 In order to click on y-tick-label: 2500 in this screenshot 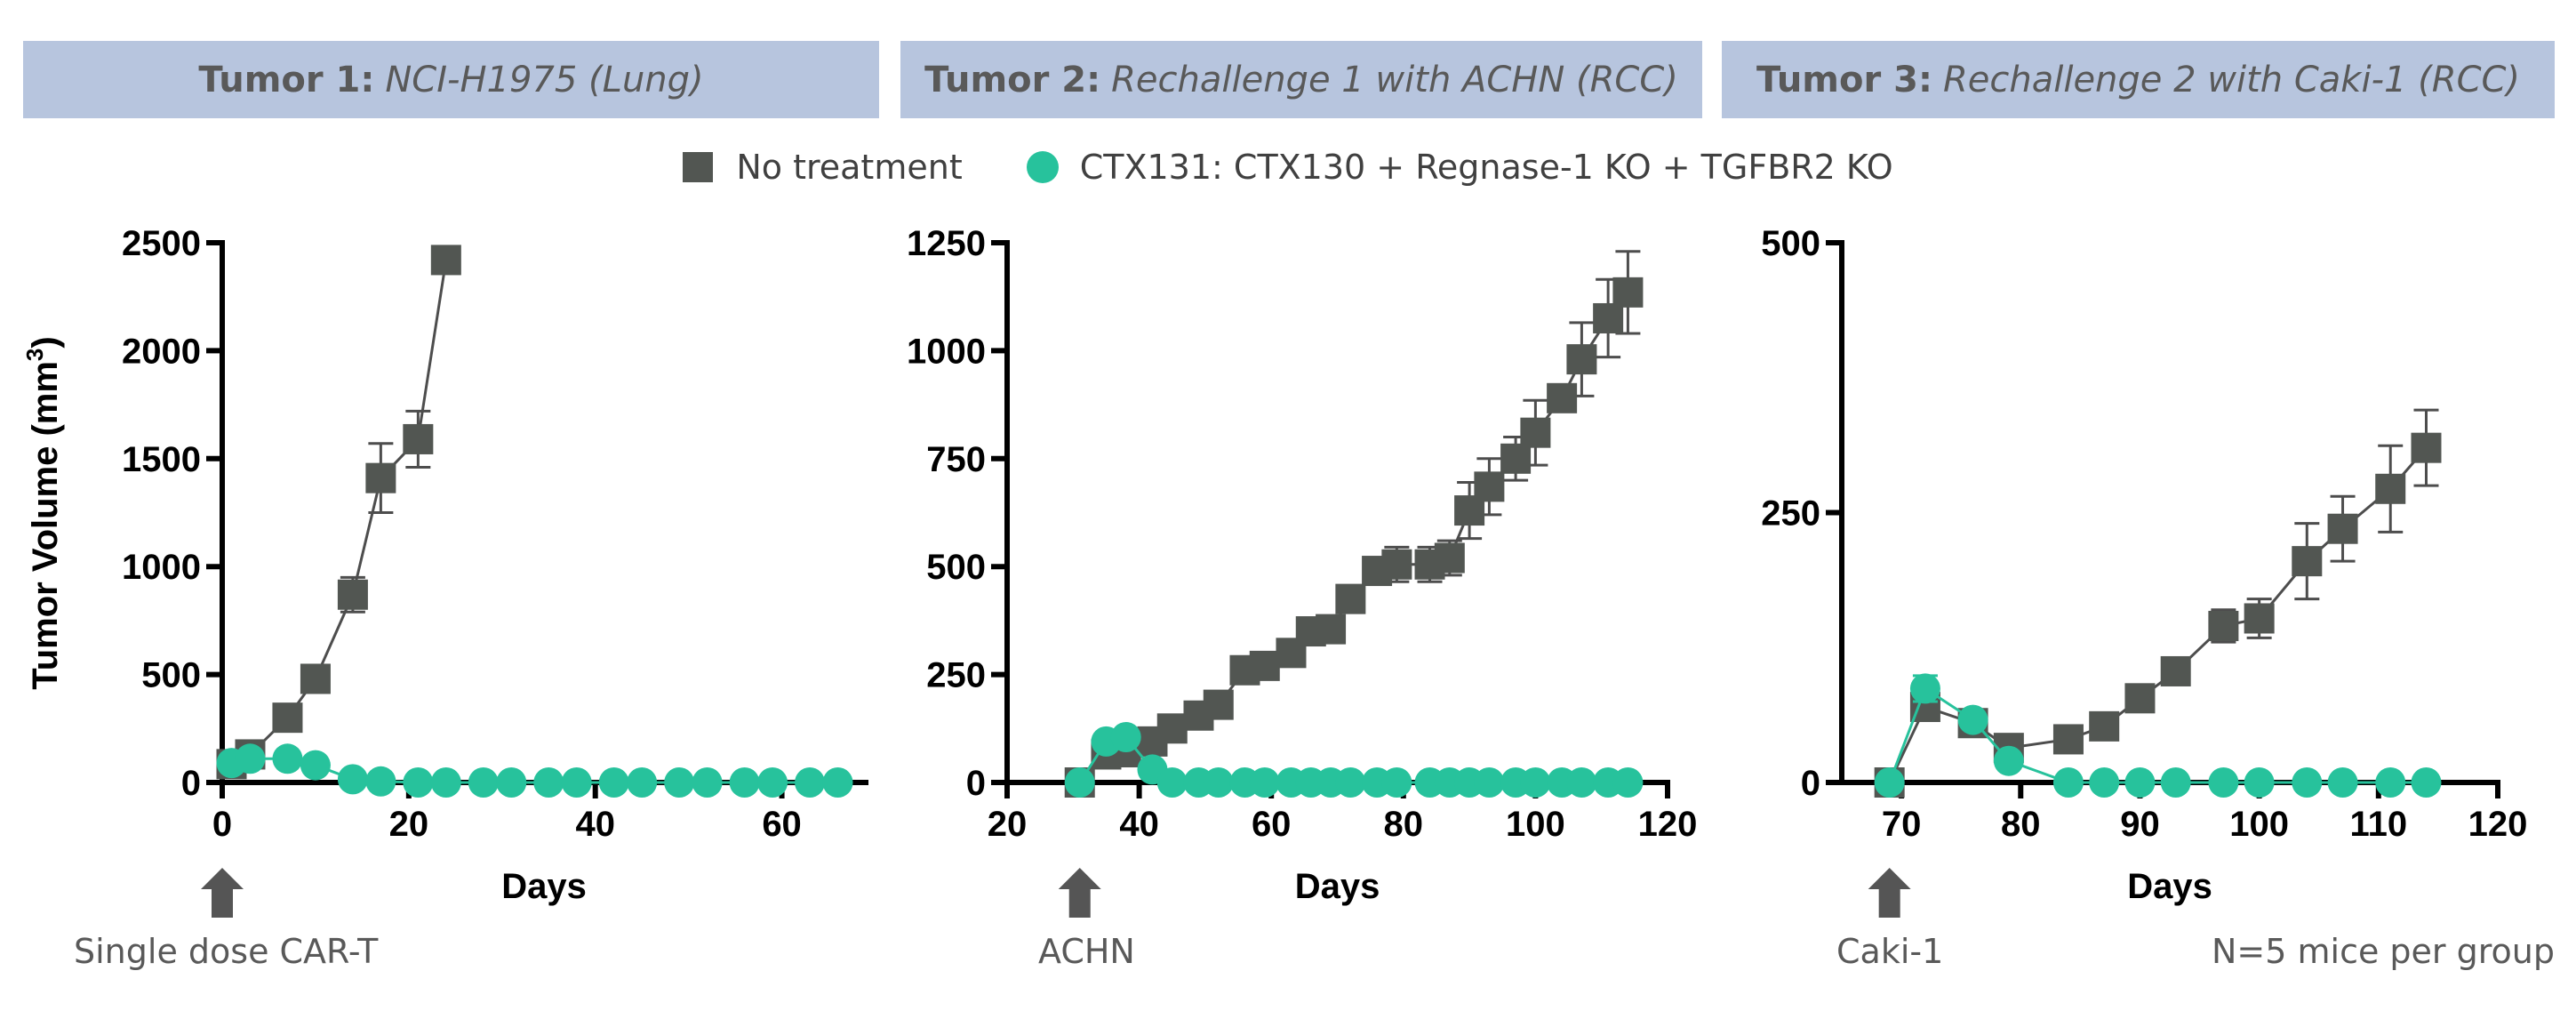, I will do `click(161, 244)`.